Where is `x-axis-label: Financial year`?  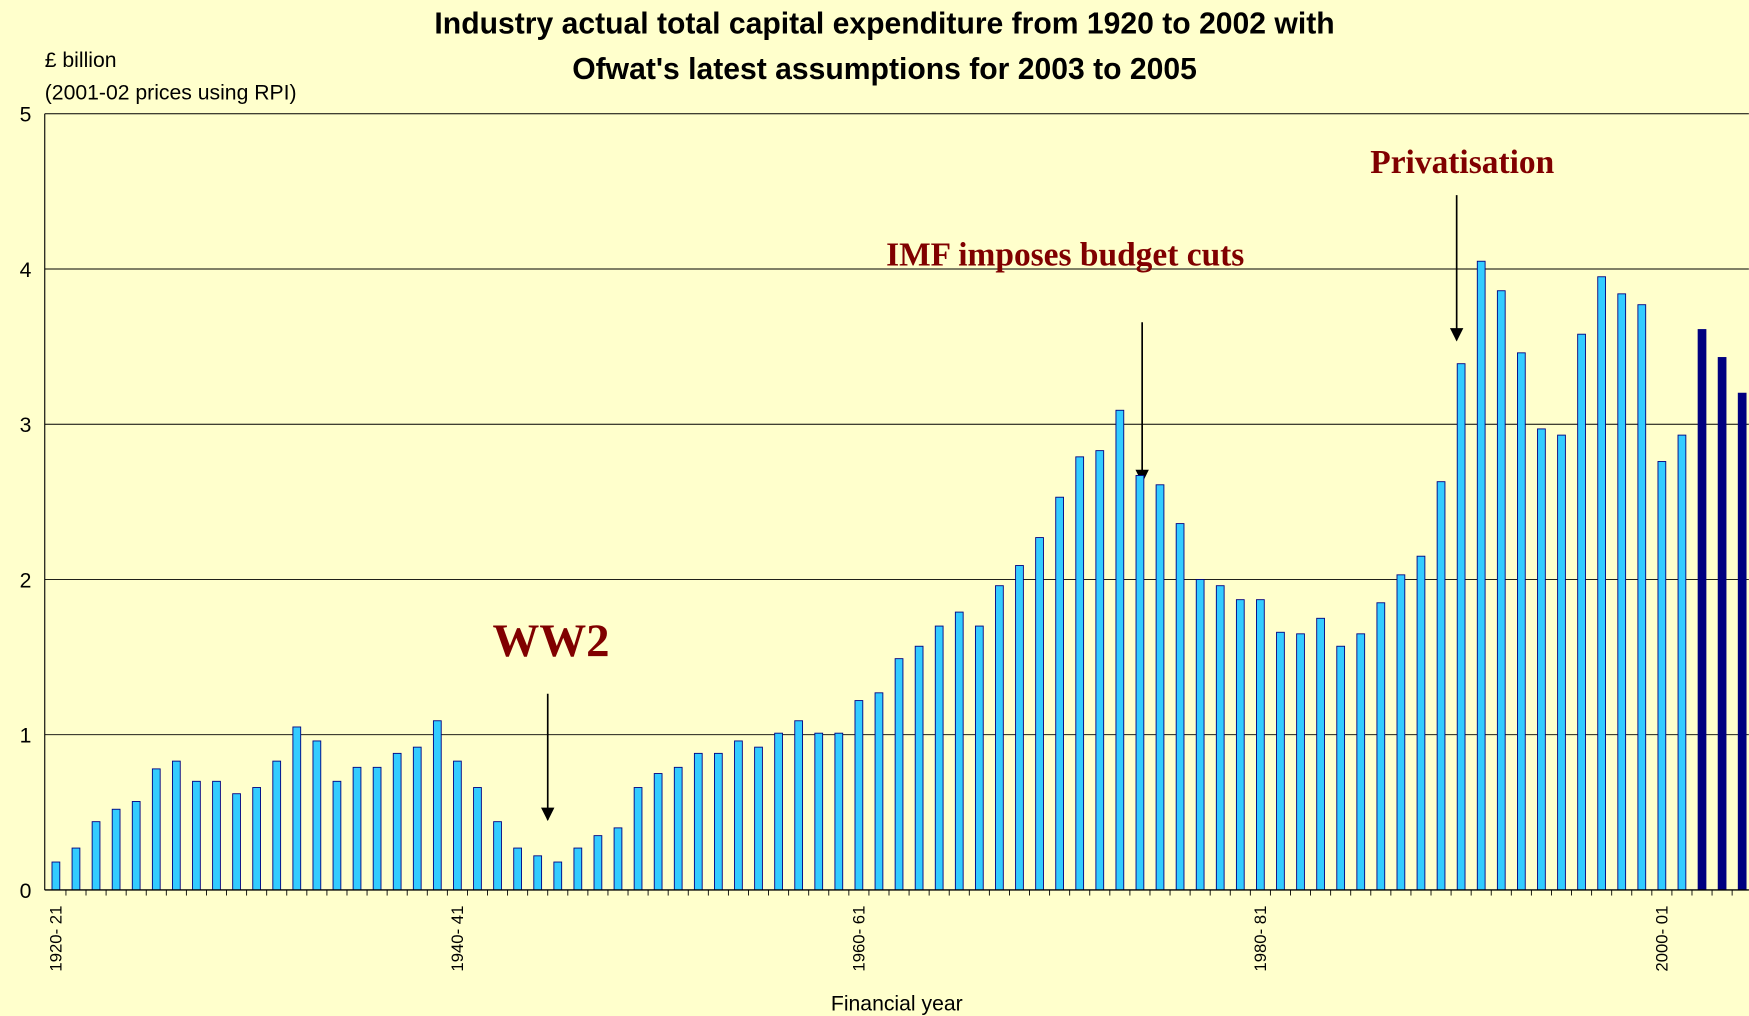 x-axis-label: Financial year is located at coordinates (897, 1003).